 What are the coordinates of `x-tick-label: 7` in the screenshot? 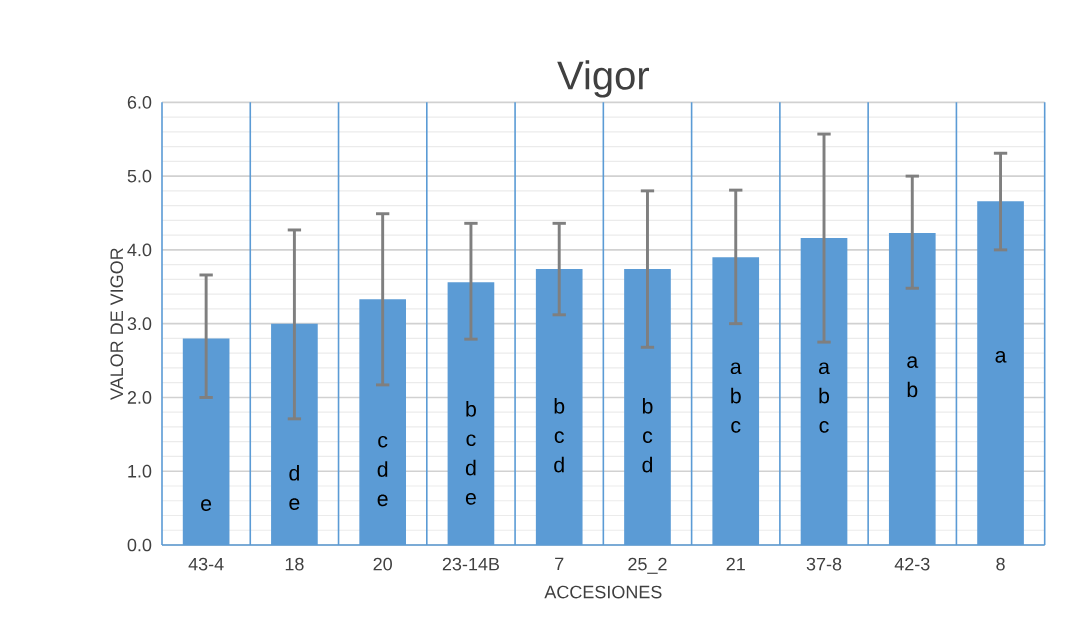 It's located at (559, 564).